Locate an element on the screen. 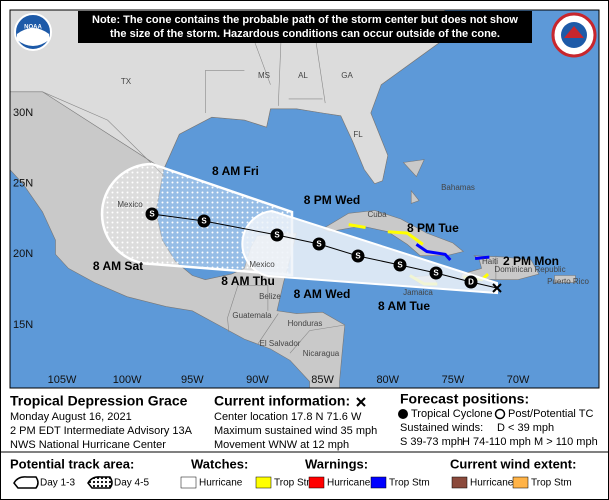 The image size is (609, 500). land-bahamas-south is located at coordinates (415, 196).